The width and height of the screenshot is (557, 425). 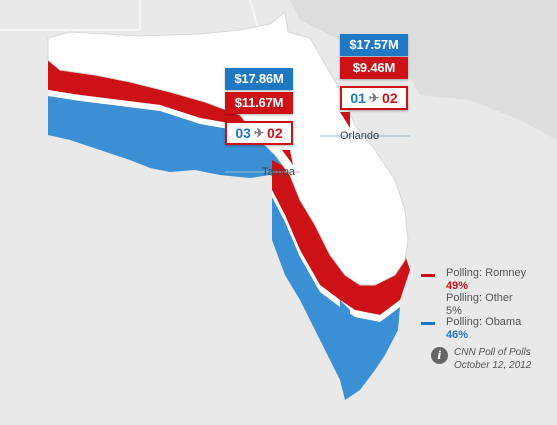 I want to click on orlando-romney-spend: $9.46M, so click(x=374, y=68).